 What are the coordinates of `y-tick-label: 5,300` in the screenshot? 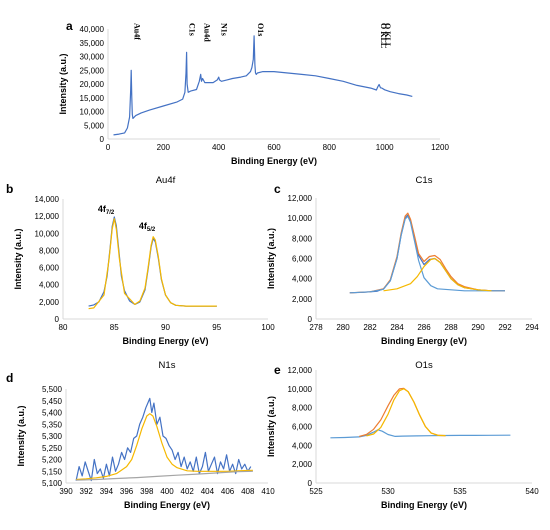 It's located at (52, 436).